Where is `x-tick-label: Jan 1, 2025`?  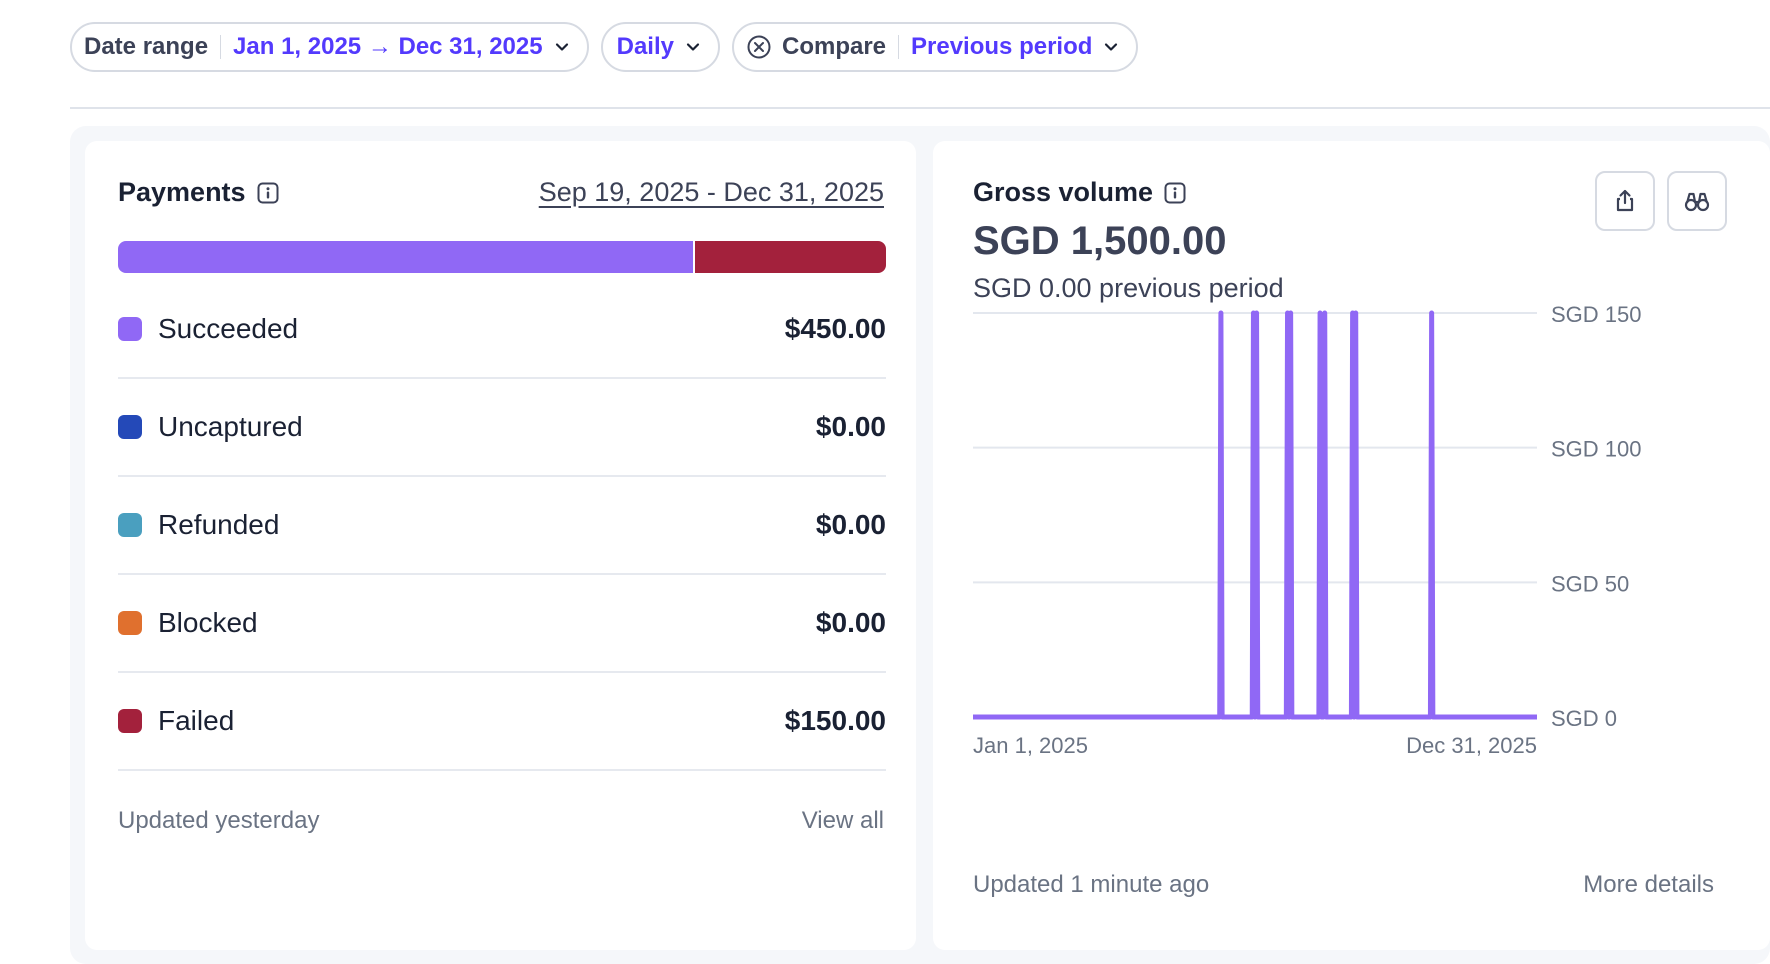 x-tick-label: Jan 1, 2025 is located at coordinates (1030, 745).